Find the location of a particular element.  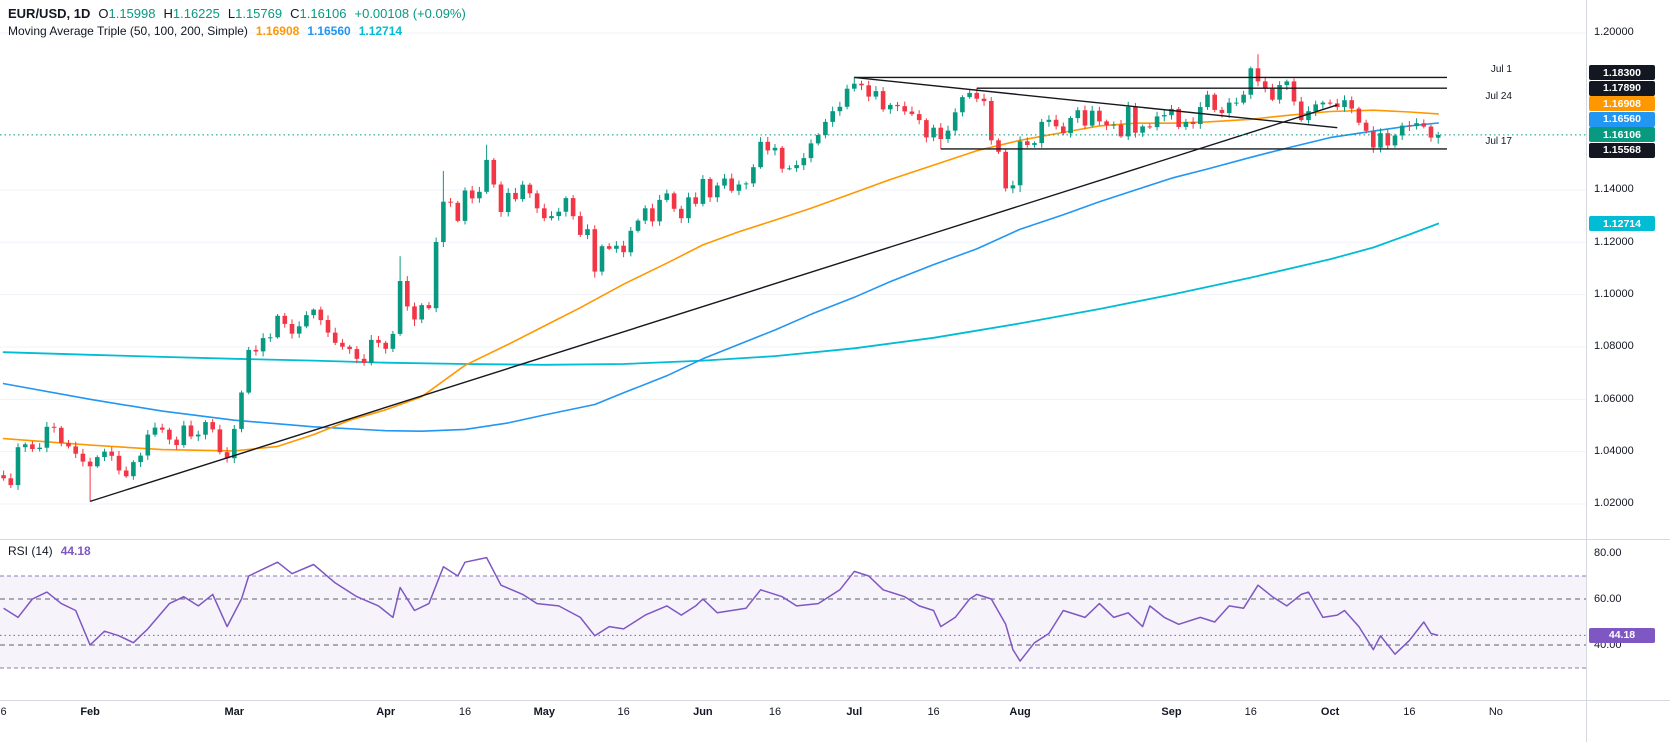

time-label-Feb: Feb is located at coordinates (90, 712).